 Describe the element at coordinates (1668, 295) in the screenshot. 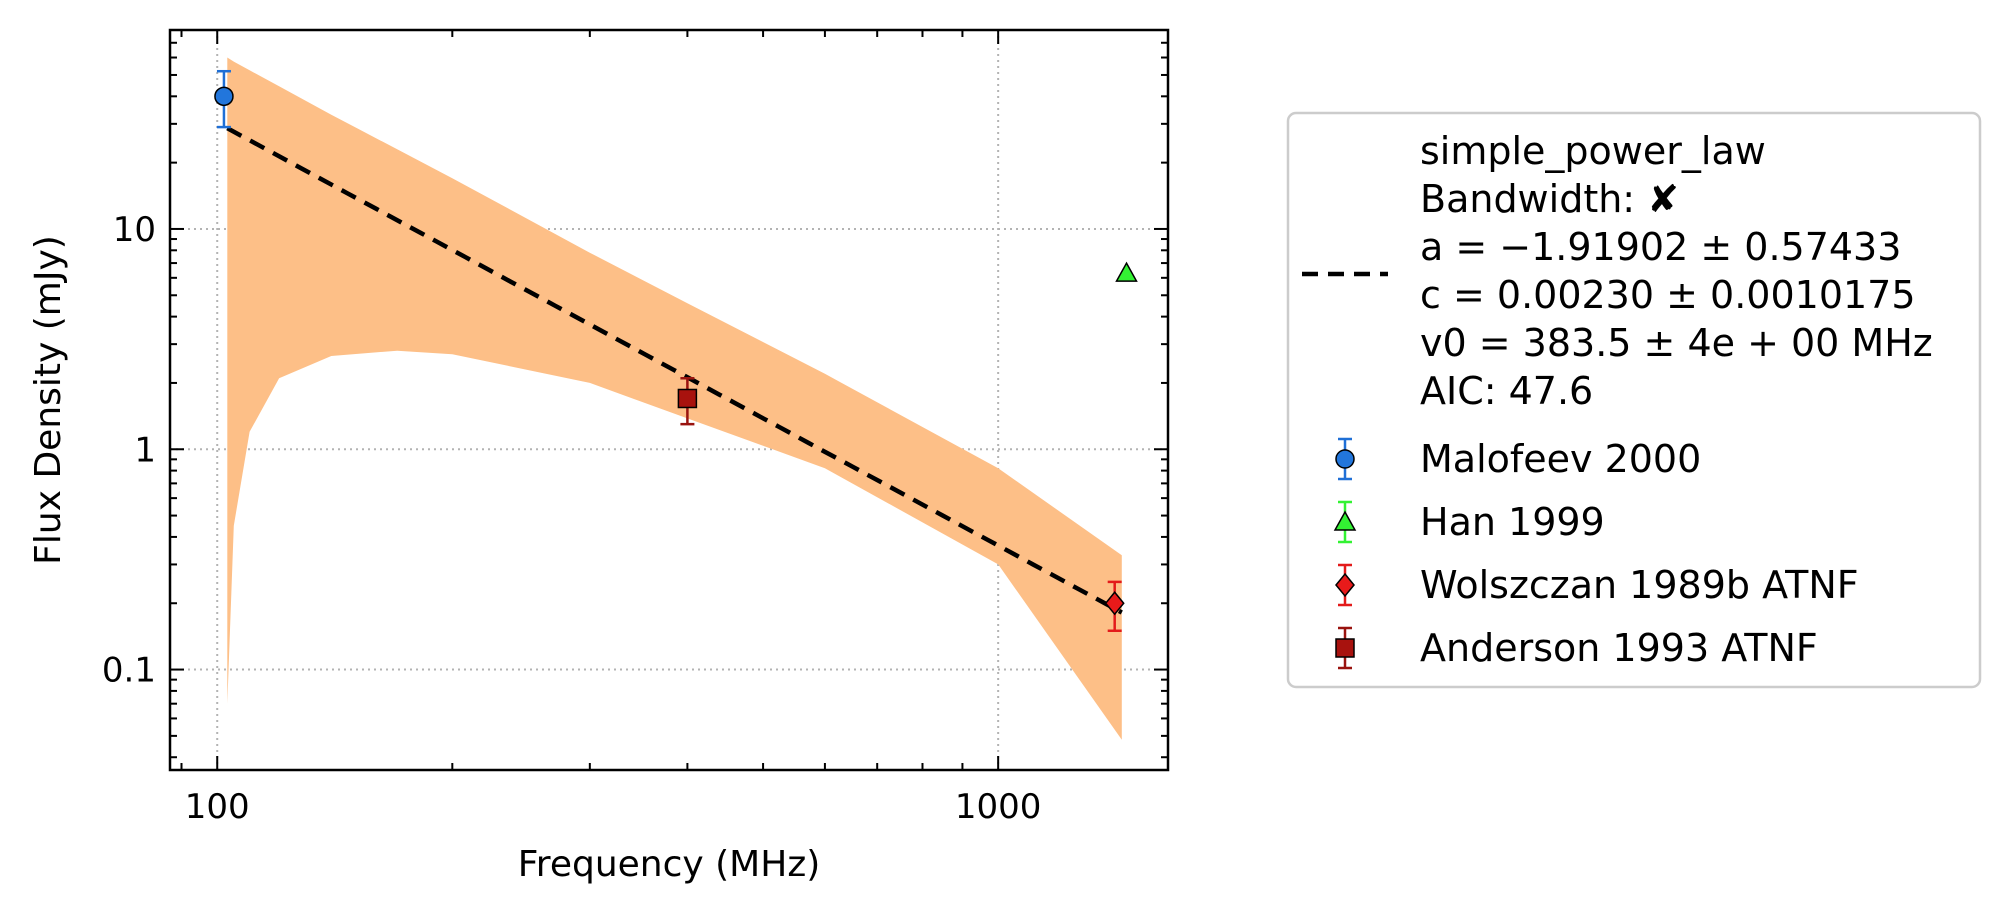

I see `legend-fit-param-c: c = 0.00230 ± 0.0010175` at that location.